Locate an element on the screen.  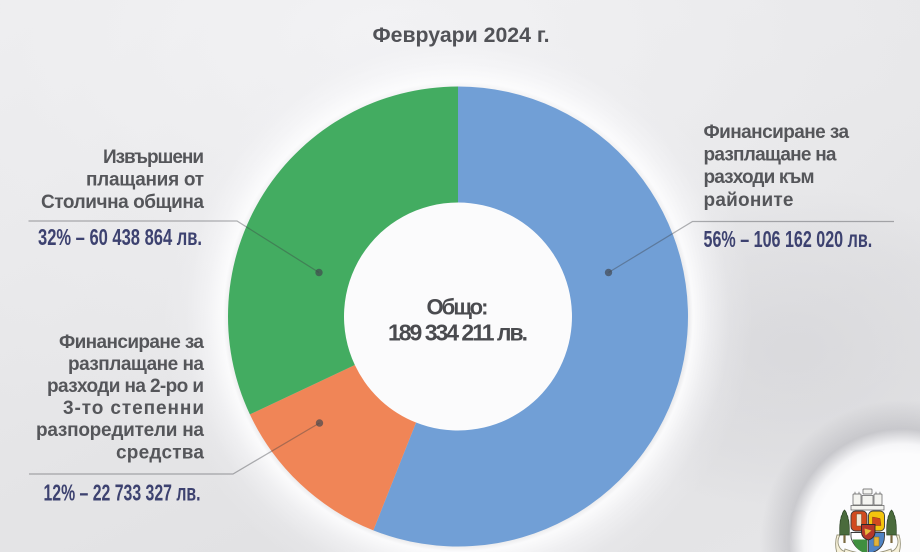
svg-text: 56% – 106 162 020 лв. is located at coordinates (788, 239).